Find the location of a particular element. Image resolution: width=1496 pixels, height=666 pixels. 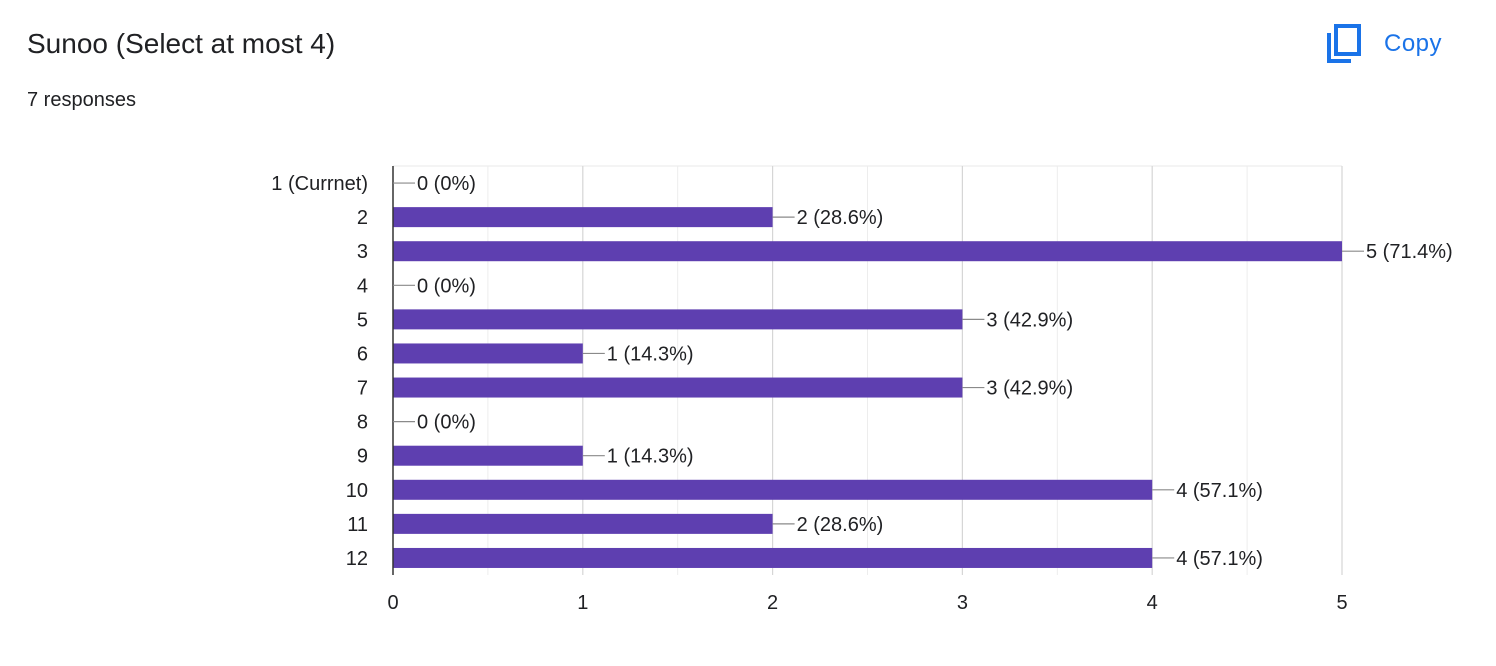

x-tick-label: 4 is located at coordinates (1152, 603).